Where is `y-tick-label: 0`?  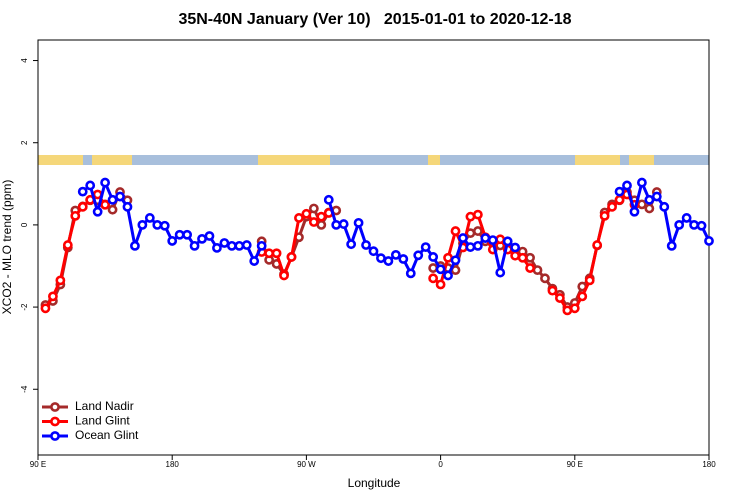
y-tick-label: 0 is located at coordinates (24, 224).